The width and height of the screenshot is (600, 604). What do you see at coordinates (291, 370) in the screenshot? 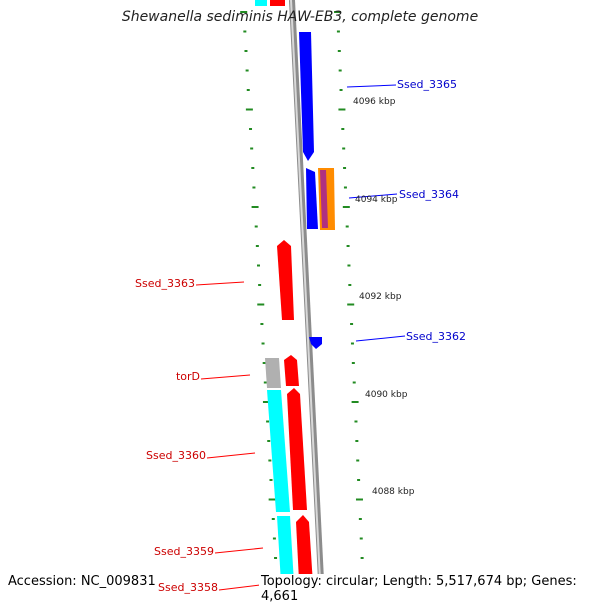
I see `gene-tord` at bounding box center [291, 370].